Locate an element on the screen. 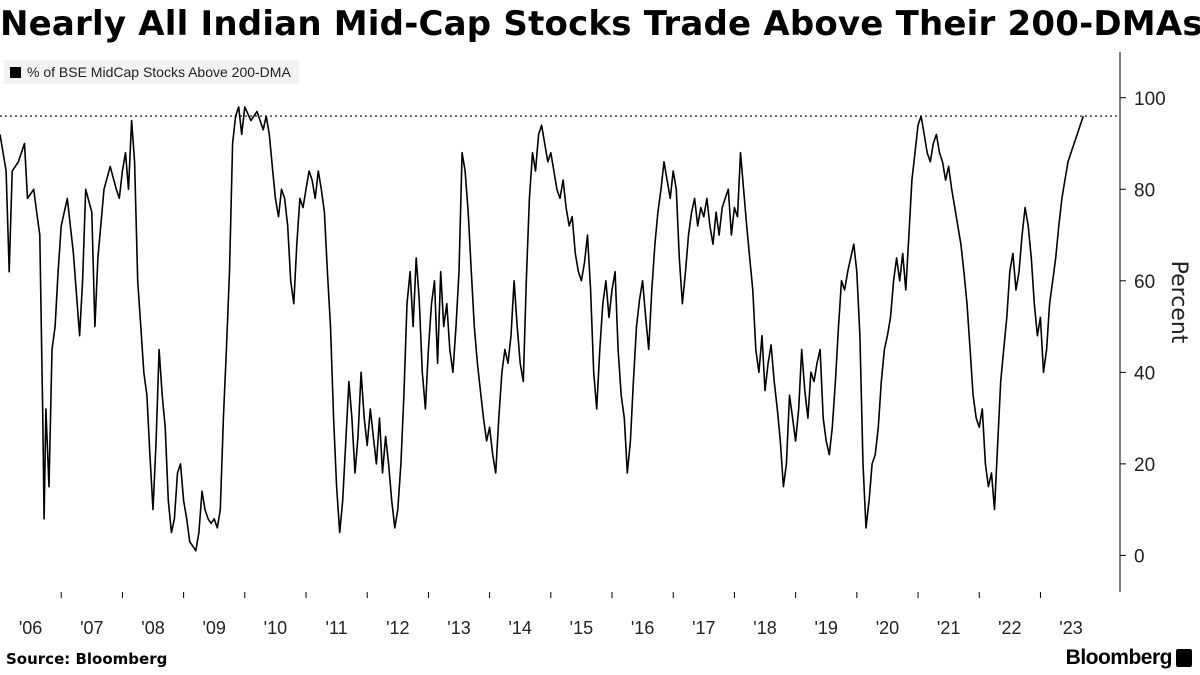 This screenshot has width=1200, height=675. y-tick-label: 40 is located at coordinates (1144, 373).